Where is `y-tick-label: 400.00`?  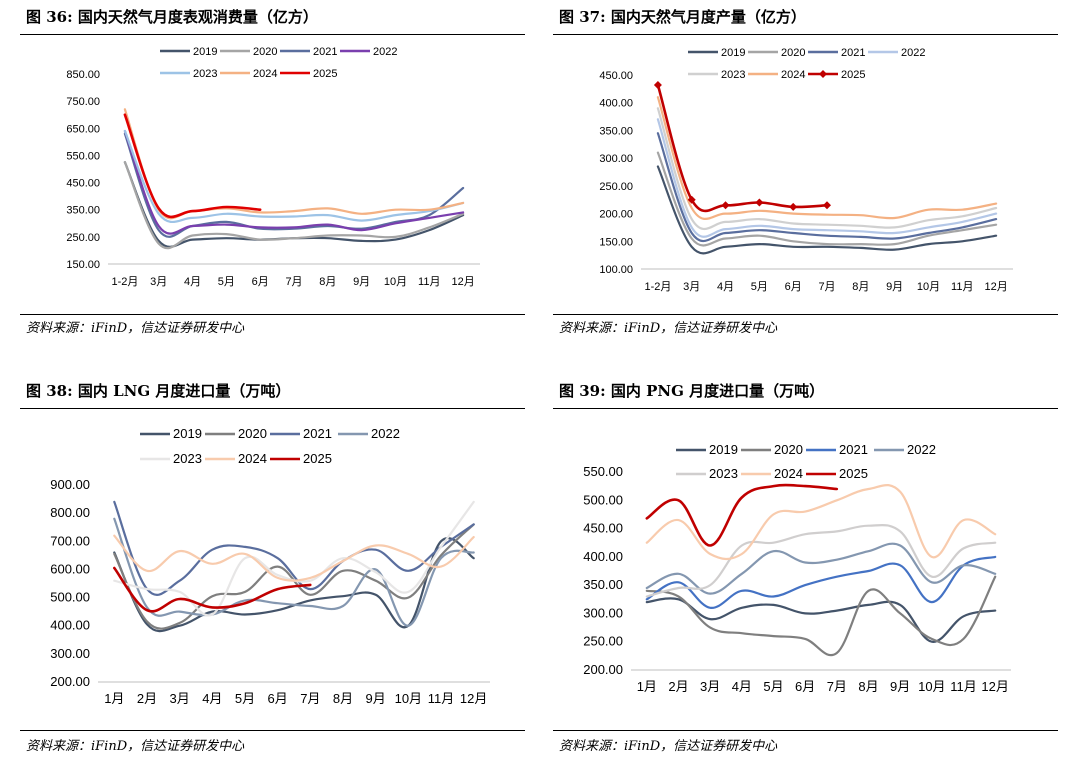
y-tick-label: 400.00 is located at coordinates (616, 104).